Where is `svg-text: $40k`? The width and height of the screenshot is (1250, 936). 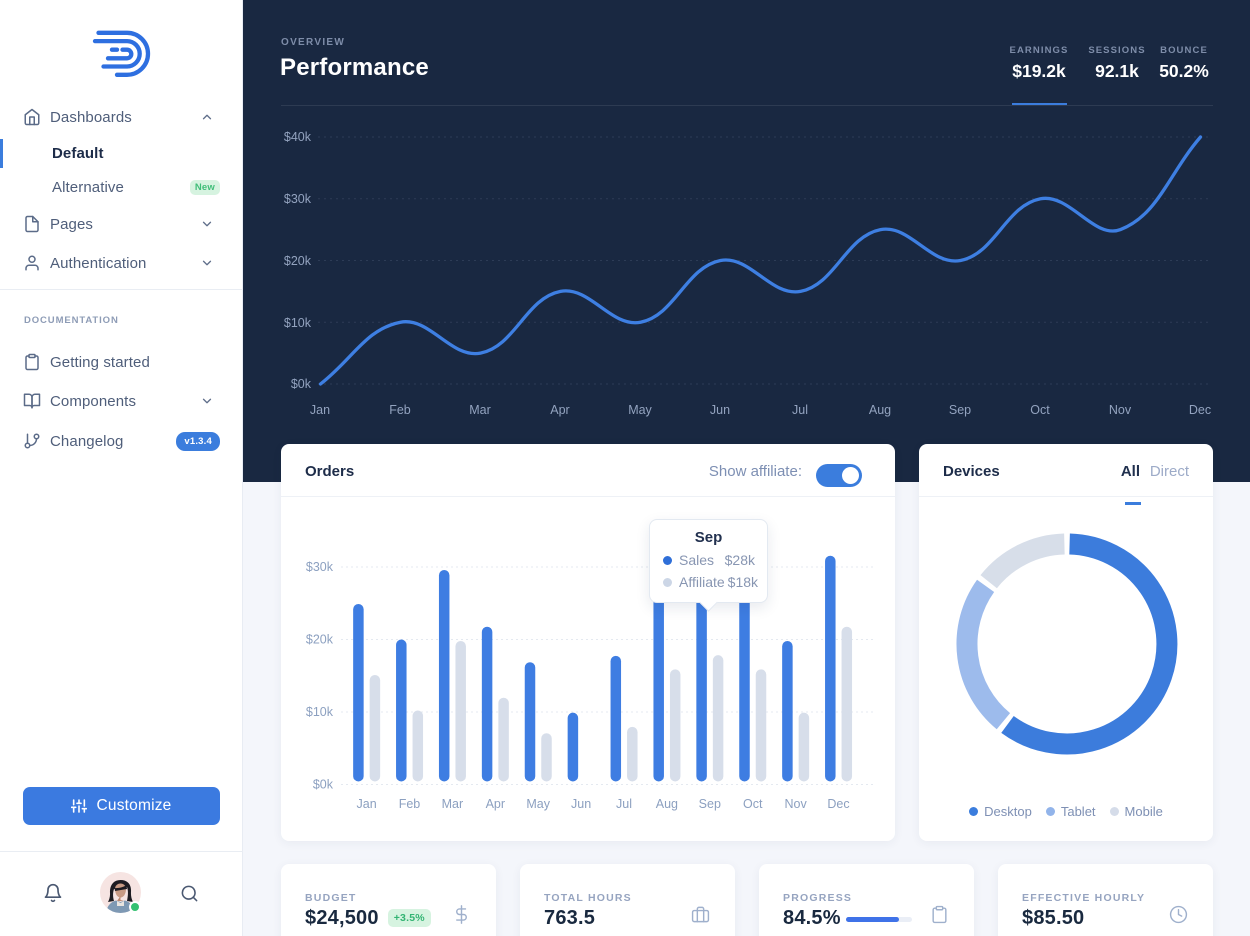 svg-text: $40k is located at coordinates (298, 137).